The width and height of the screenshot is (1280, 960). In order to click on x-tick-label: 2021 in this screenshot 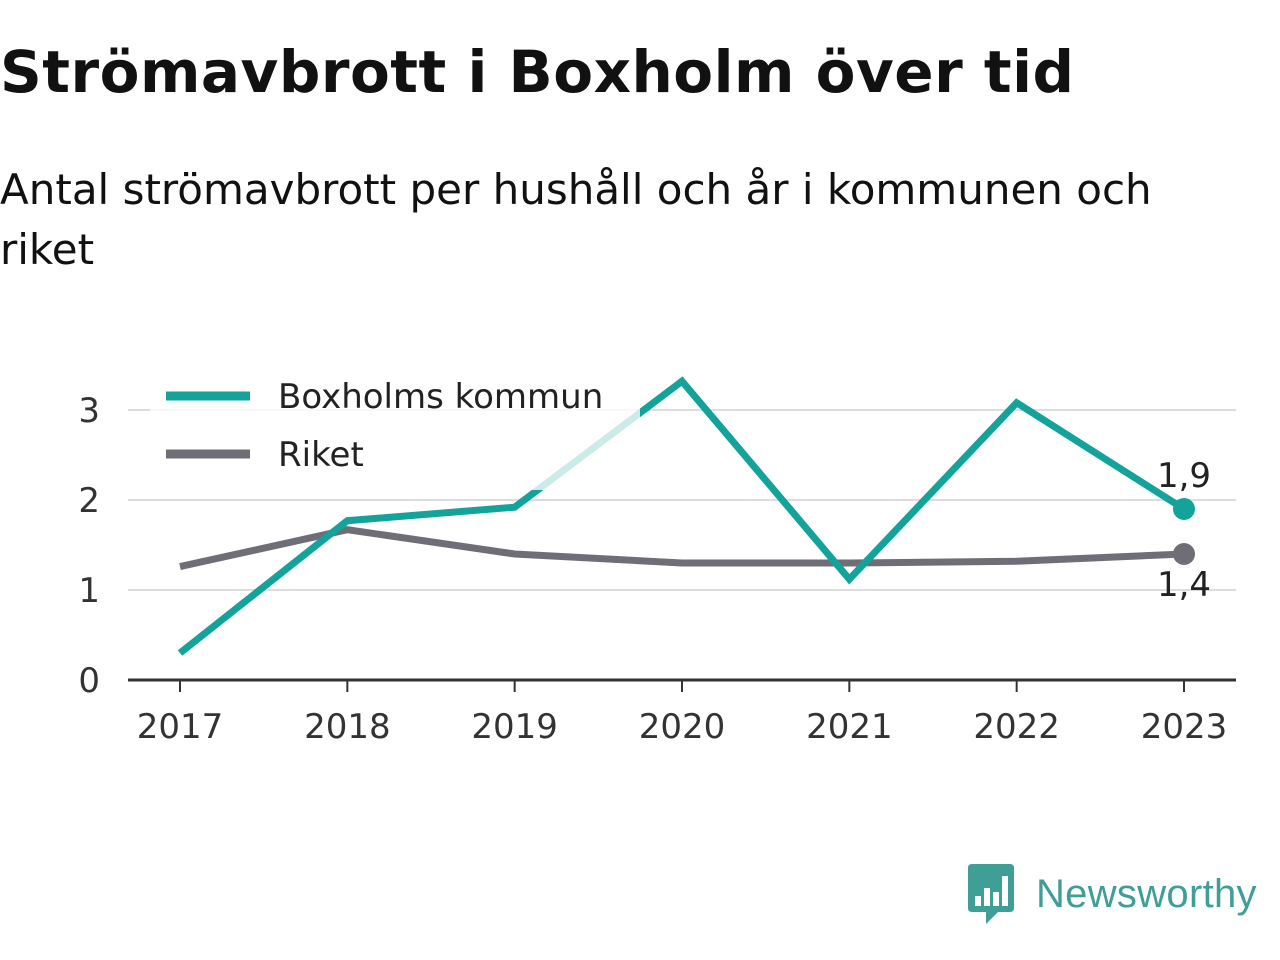, I will do `click(849, 727)`.